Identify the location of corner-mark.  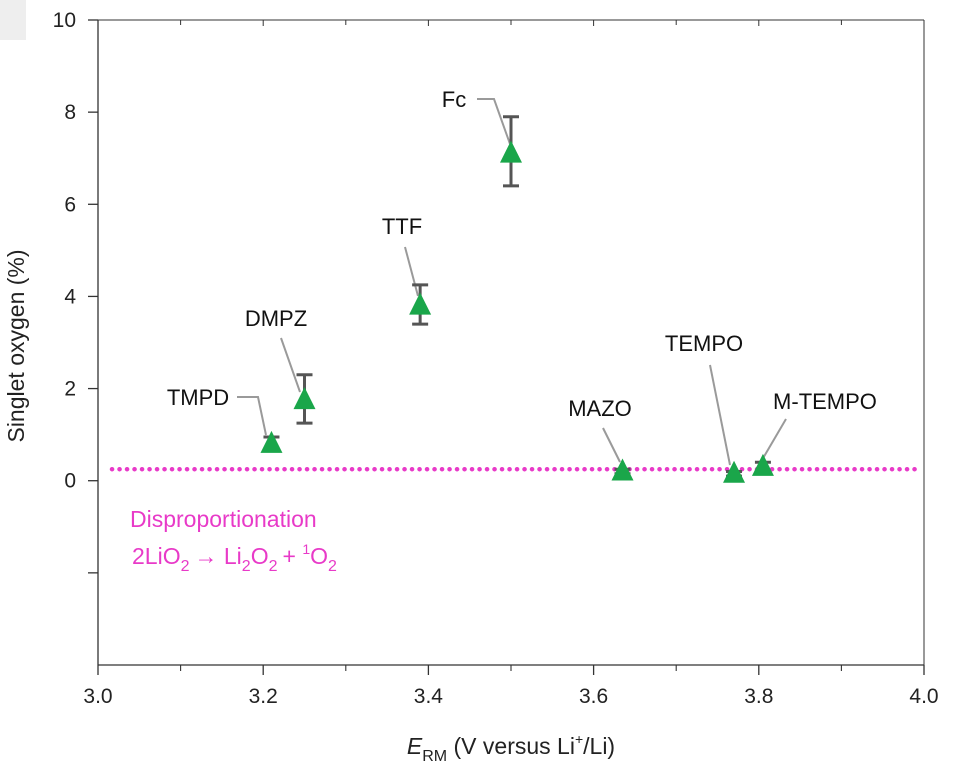
(13, 20).